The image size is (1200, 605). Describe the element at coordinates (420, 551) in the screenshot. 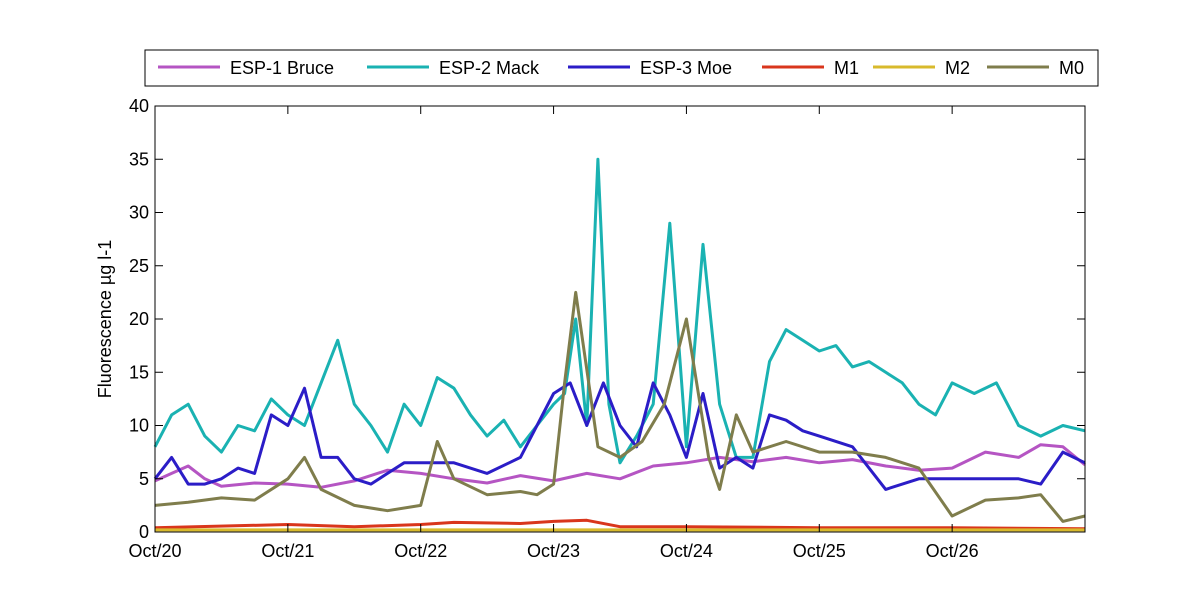

I see `x-tick-label: Oct/22` at that location.